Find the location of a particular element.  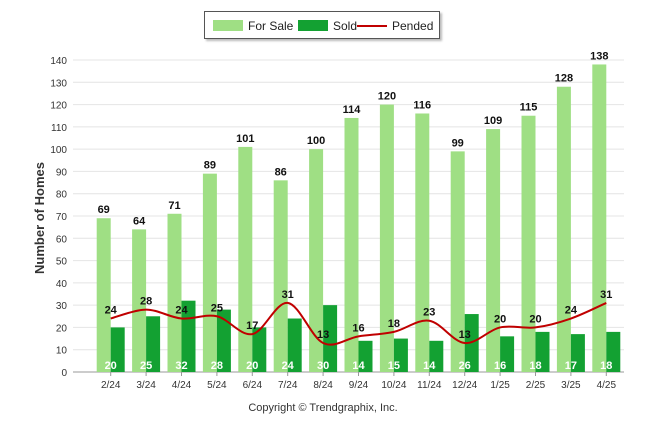

legend-label-for-sale: For Sale is located at coordinates (271, 26).